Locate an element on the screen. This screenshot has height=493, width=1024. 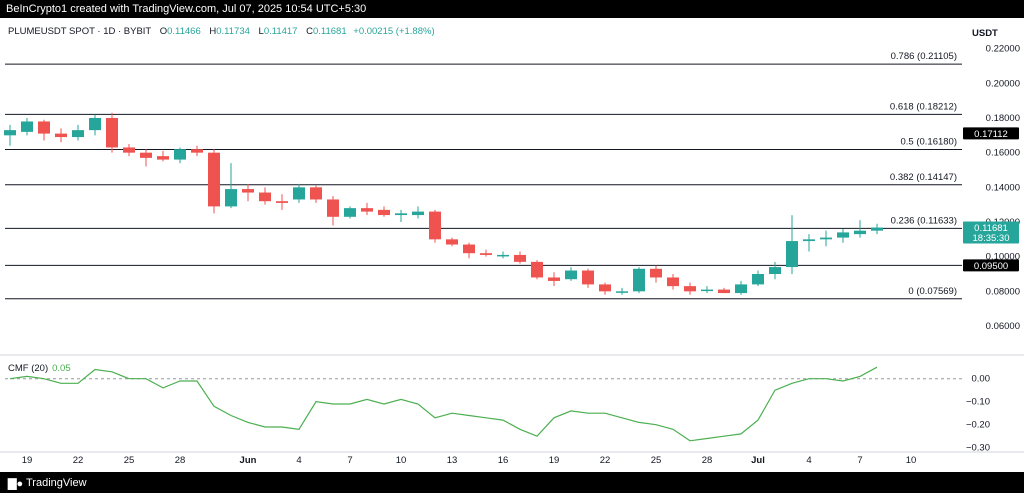
high-key: H is located at coordinates (213, 31).